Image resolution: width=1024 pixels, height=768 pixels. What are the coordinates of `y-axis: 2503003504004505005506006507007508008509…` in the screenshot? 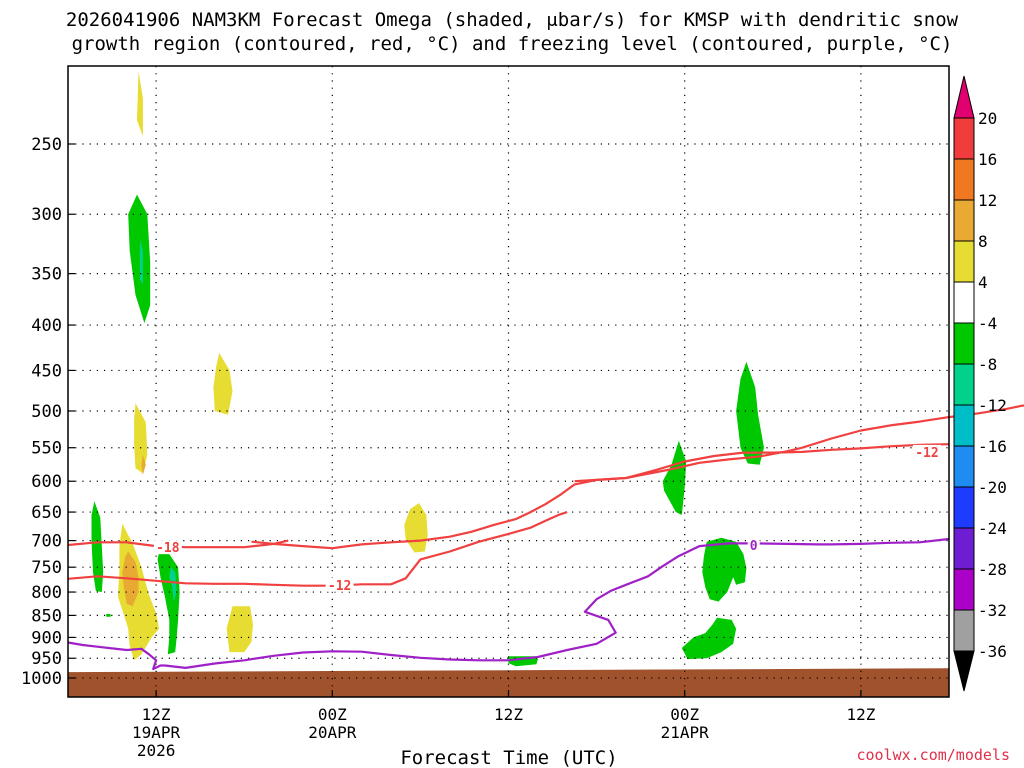 It's located at (48, 412).